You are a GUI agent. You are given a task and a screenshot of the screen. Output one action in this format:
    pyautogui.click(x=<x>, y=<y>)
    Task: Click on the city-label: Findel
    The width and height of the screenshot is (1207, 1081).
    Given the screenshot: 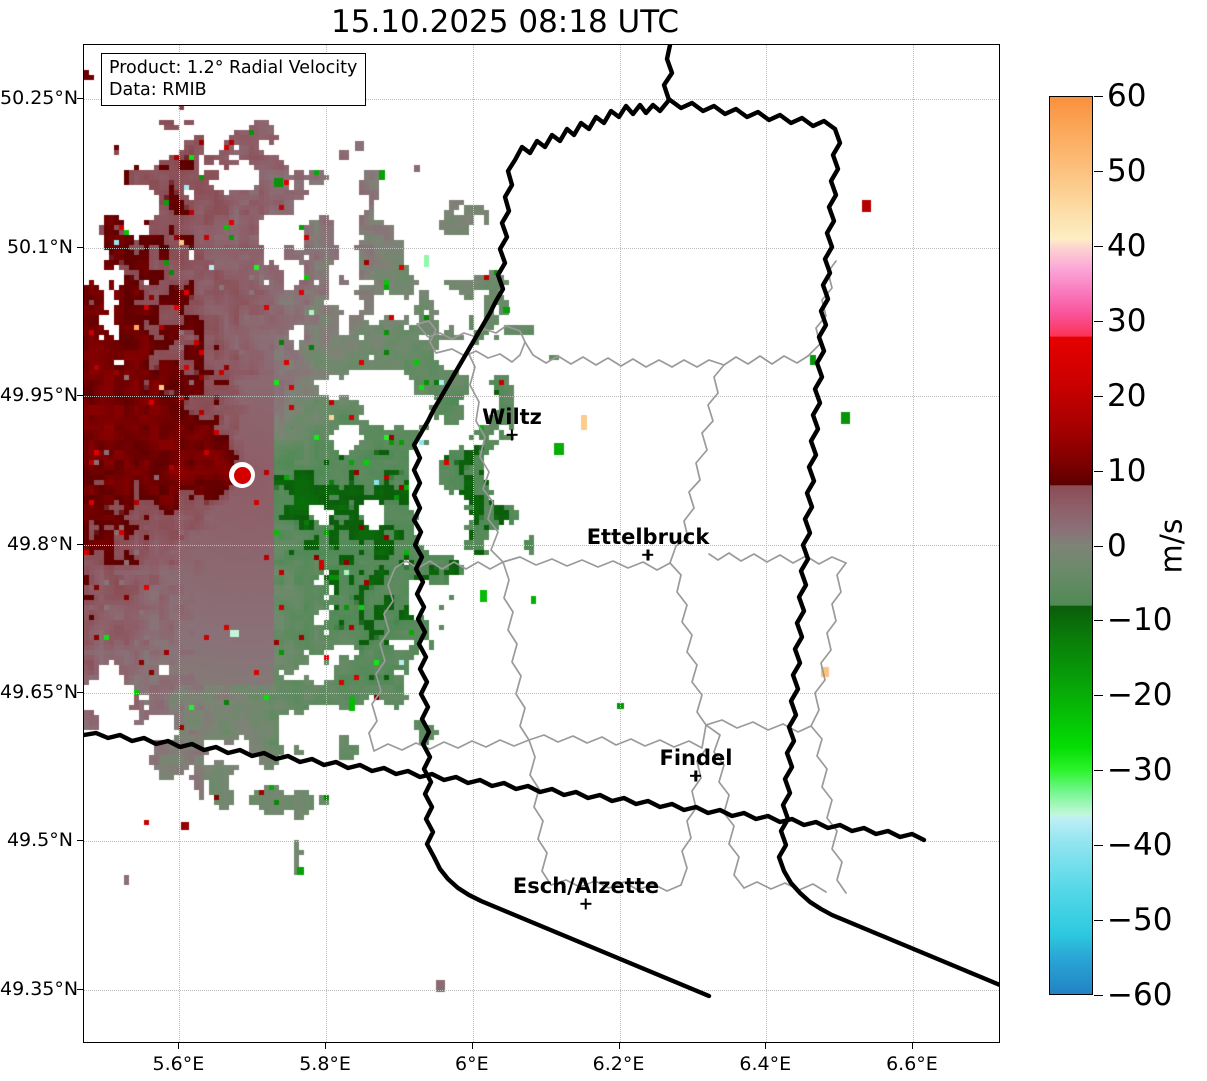 What is the action you would take?
    pyautogui.click(x=696, y=765)
    